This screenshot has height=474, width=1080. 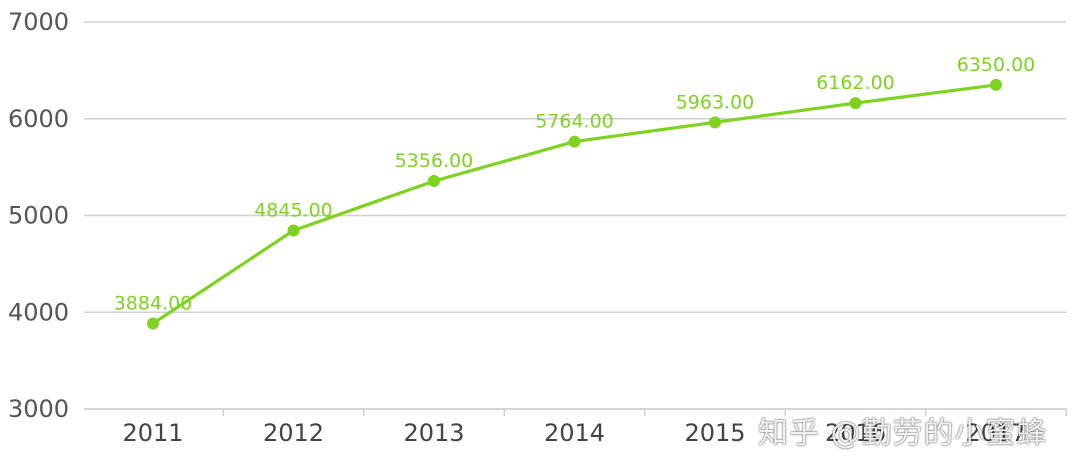 I want to click on x-tick-label: 2011, so click(x=152, y=433).